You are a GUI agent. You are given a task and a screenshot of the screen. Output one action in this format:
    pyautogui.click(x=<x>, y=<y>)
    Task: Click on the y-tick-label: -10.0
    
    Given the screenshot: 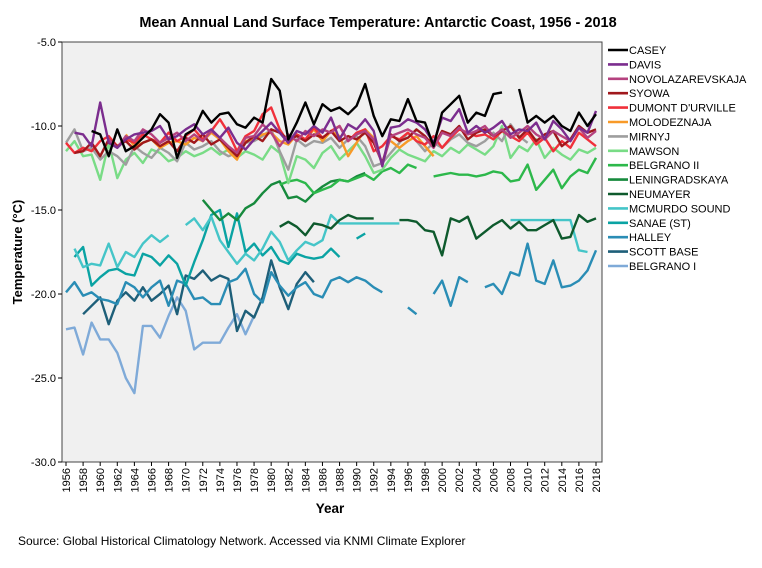 What is the action you would take?
    pyautogui.click(x=43, y=127)
    